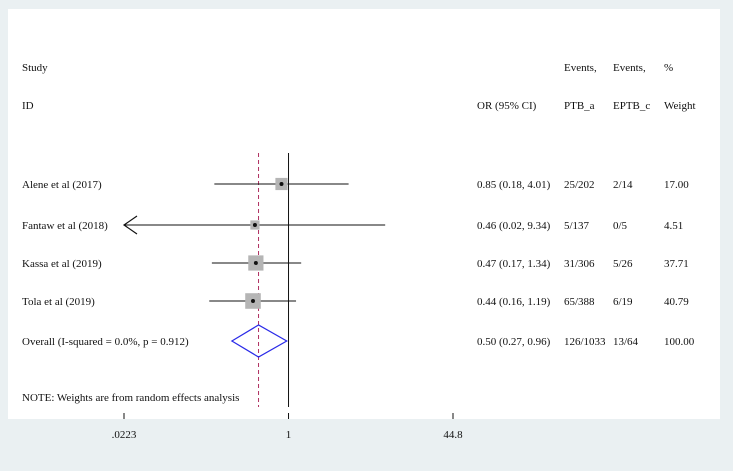 This screenshot has height=471, width=733. I want to click on study-label: Kassa et al (2019), so click(62, 264).